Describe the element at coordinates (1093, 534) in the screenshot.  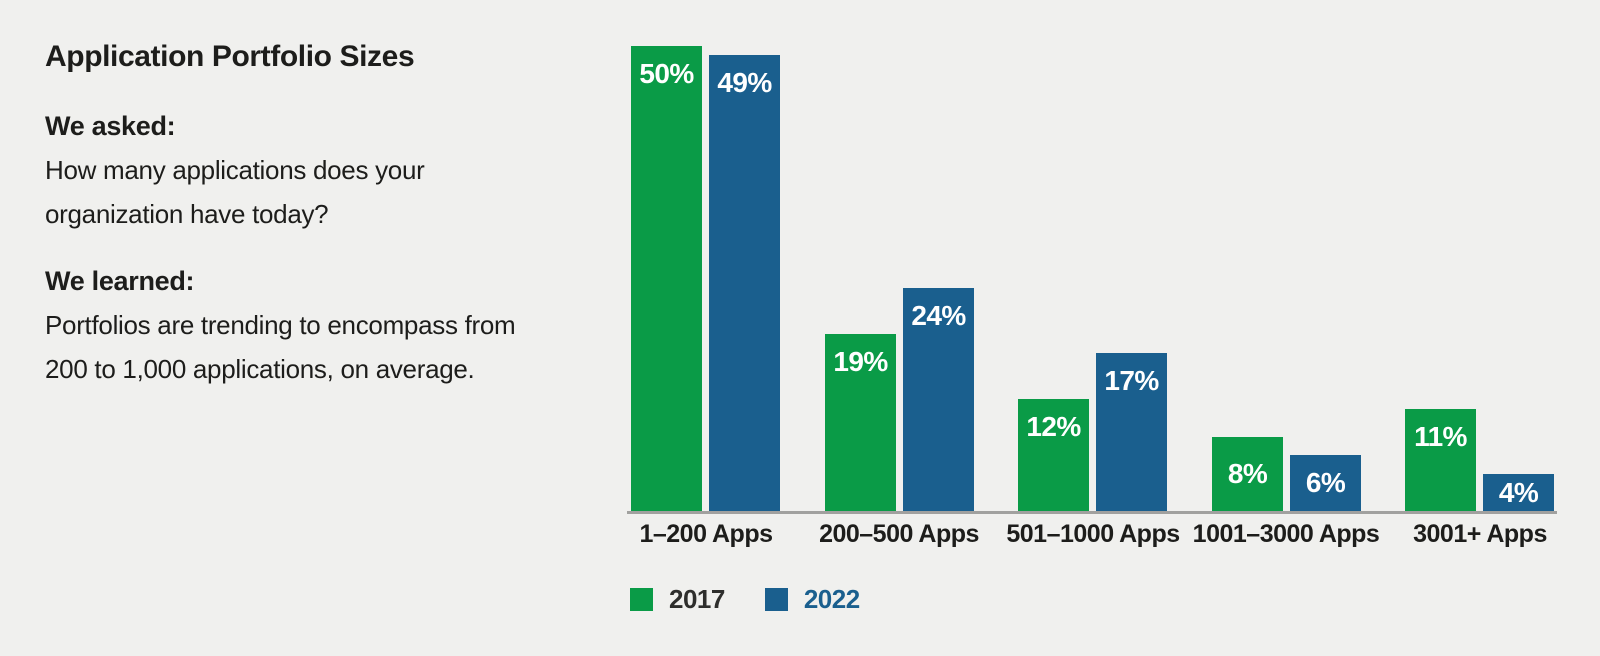
I see `category-label: 501–1000 Apps` at that location.